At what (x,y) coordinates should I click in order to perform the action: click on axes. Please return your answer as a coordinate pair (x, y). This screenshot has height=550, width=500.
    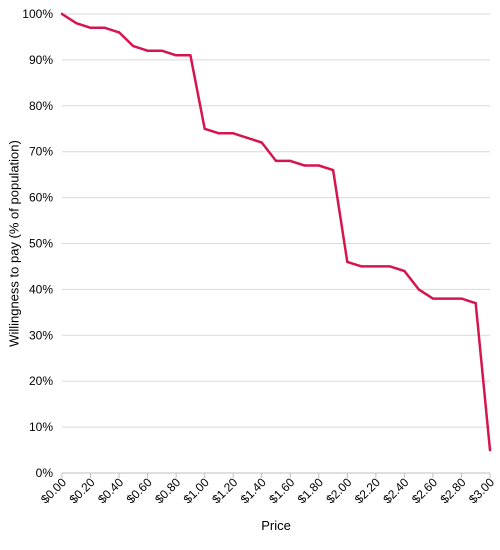
    Looking at the image, I should click on (276, 475).